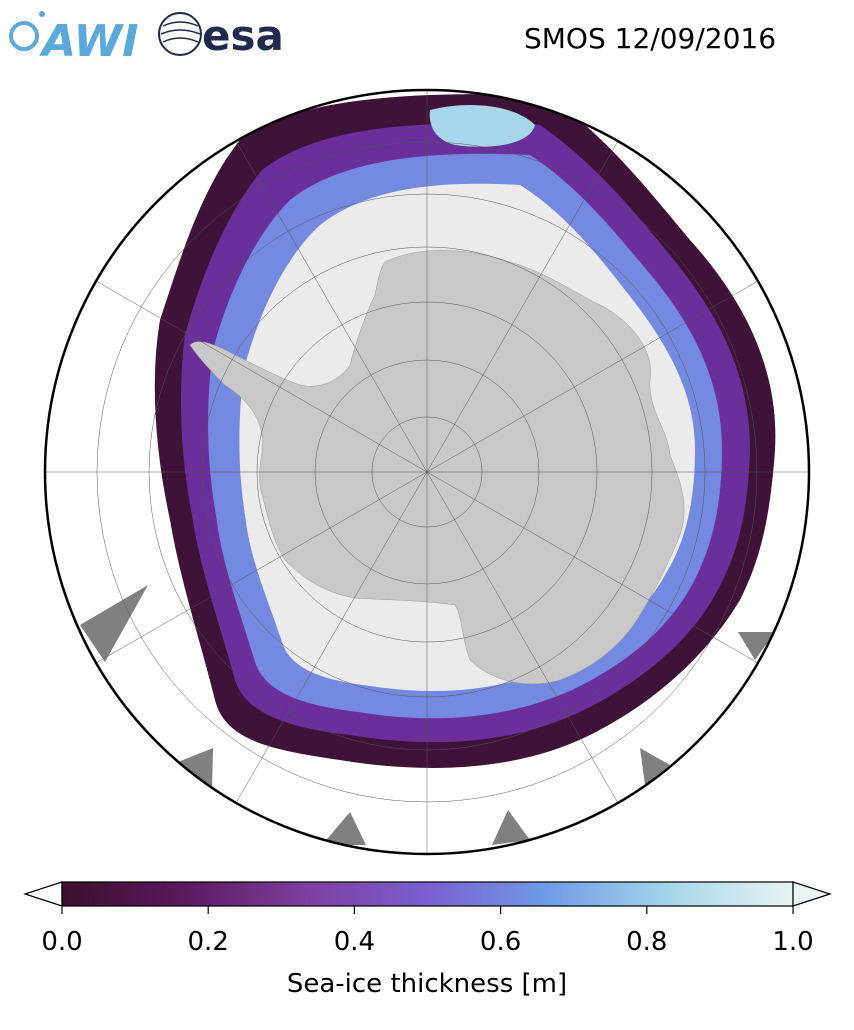 Image resolution: width=854 pixels, height=1030 pixels. What do you see at coordinates (208, 942) in the screenshot?
I see `colorbar-tick-label: 0.2` at bounding box center [208, 942].